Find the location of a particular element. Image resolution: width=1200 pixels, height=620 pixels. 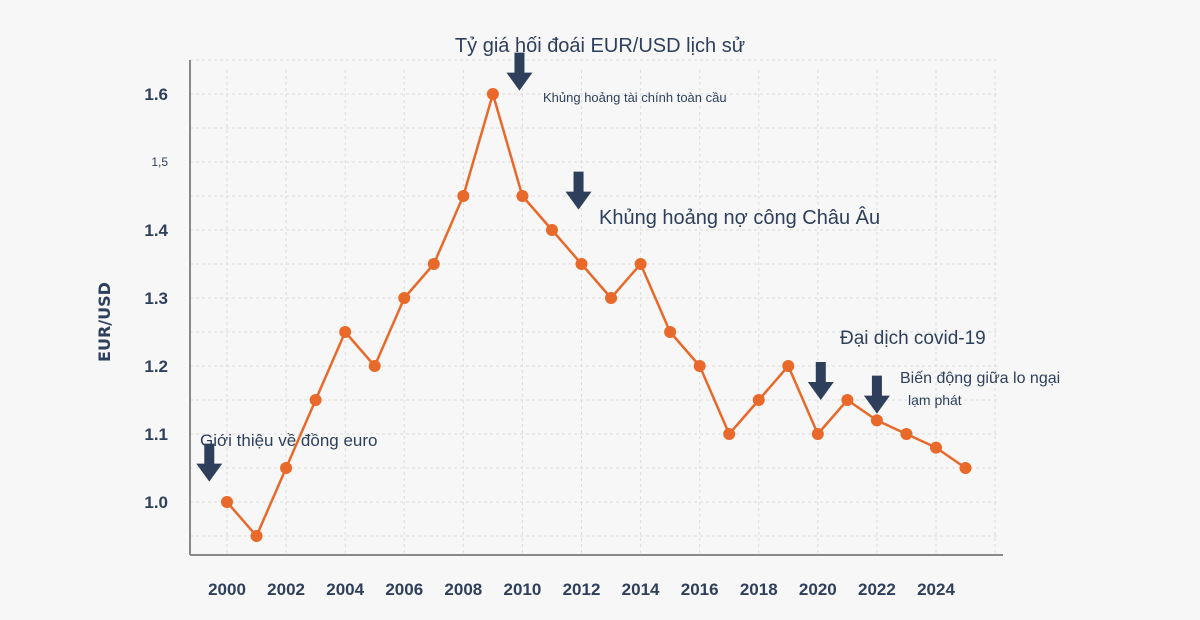

chart-title: Tỷ giá hối đoái EUR/USD lịch sử is located at coordinates (600, 46).